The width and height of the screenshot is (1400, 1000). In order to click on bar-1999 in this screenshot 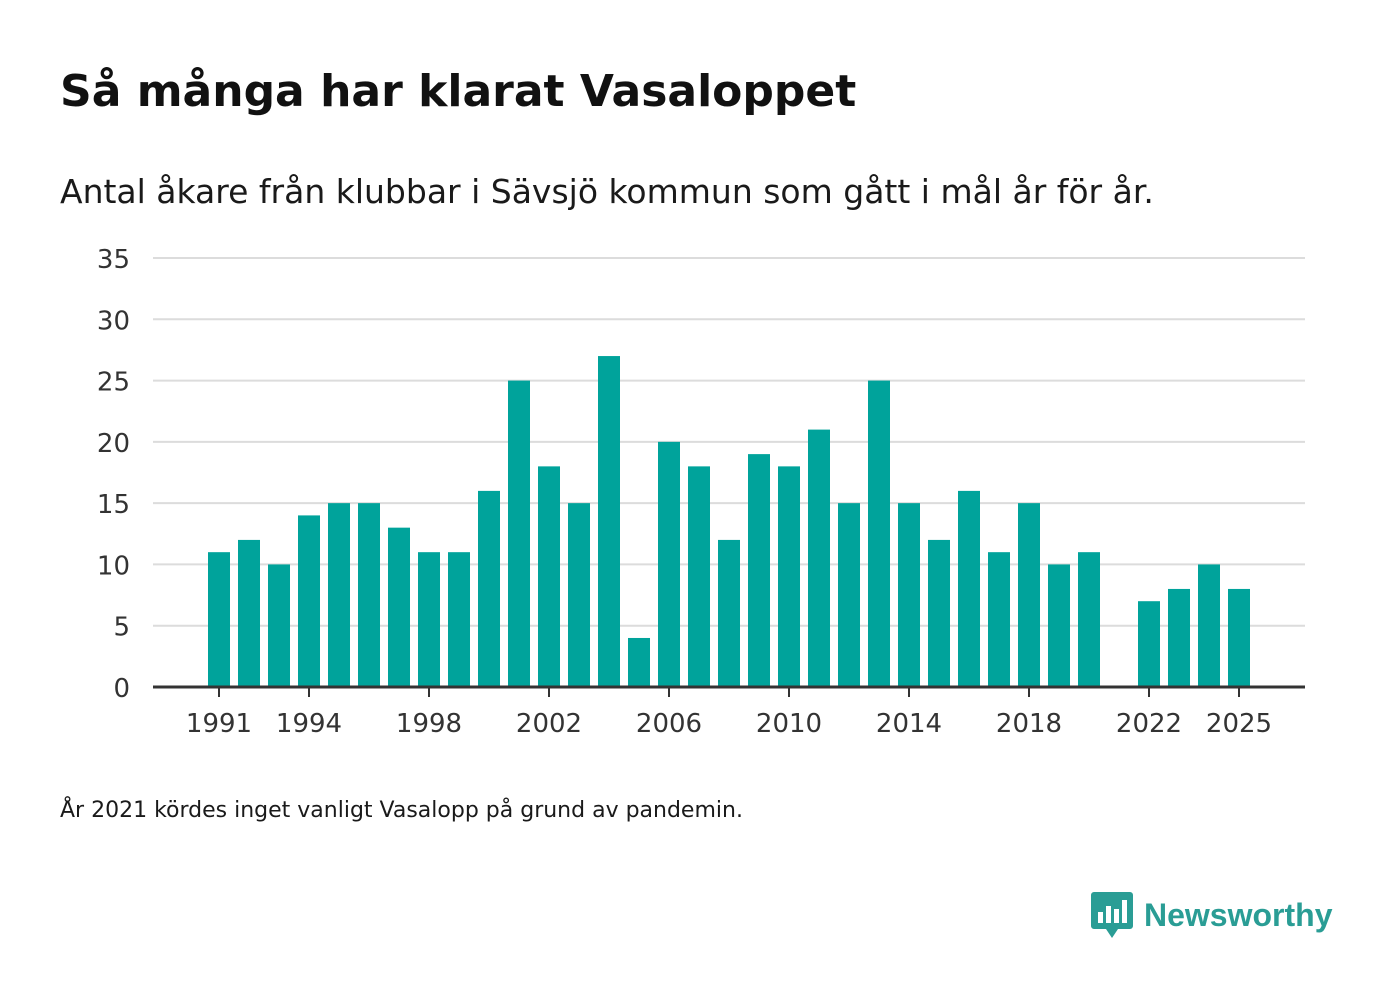, I will do `click(459, 619)`.